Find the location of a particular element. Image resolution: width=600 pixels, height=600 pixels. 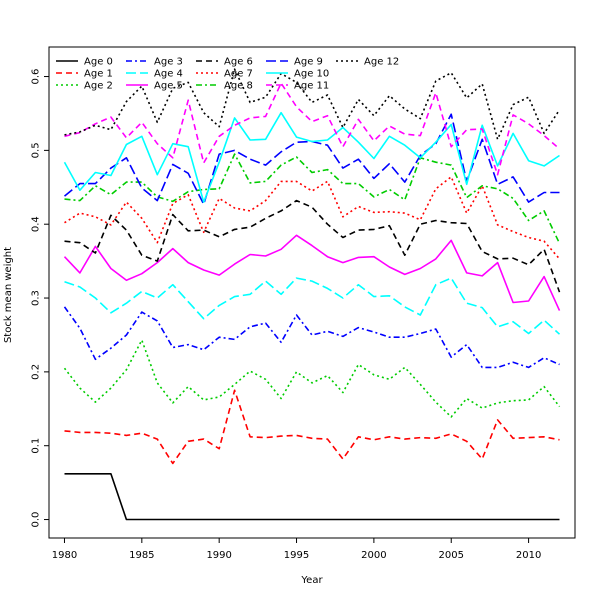

y-tick-label: 0.5 is located at coordinates (36, 150).